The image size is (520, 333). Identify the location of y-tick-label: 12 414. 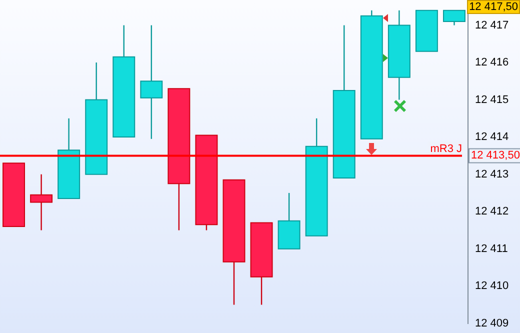
(492, 137).